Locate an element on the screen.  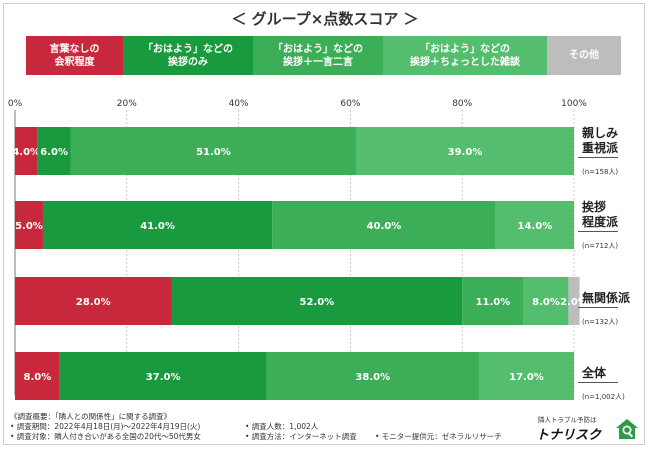
sample-size: (n=132人) is located at coordinates (600, 322).